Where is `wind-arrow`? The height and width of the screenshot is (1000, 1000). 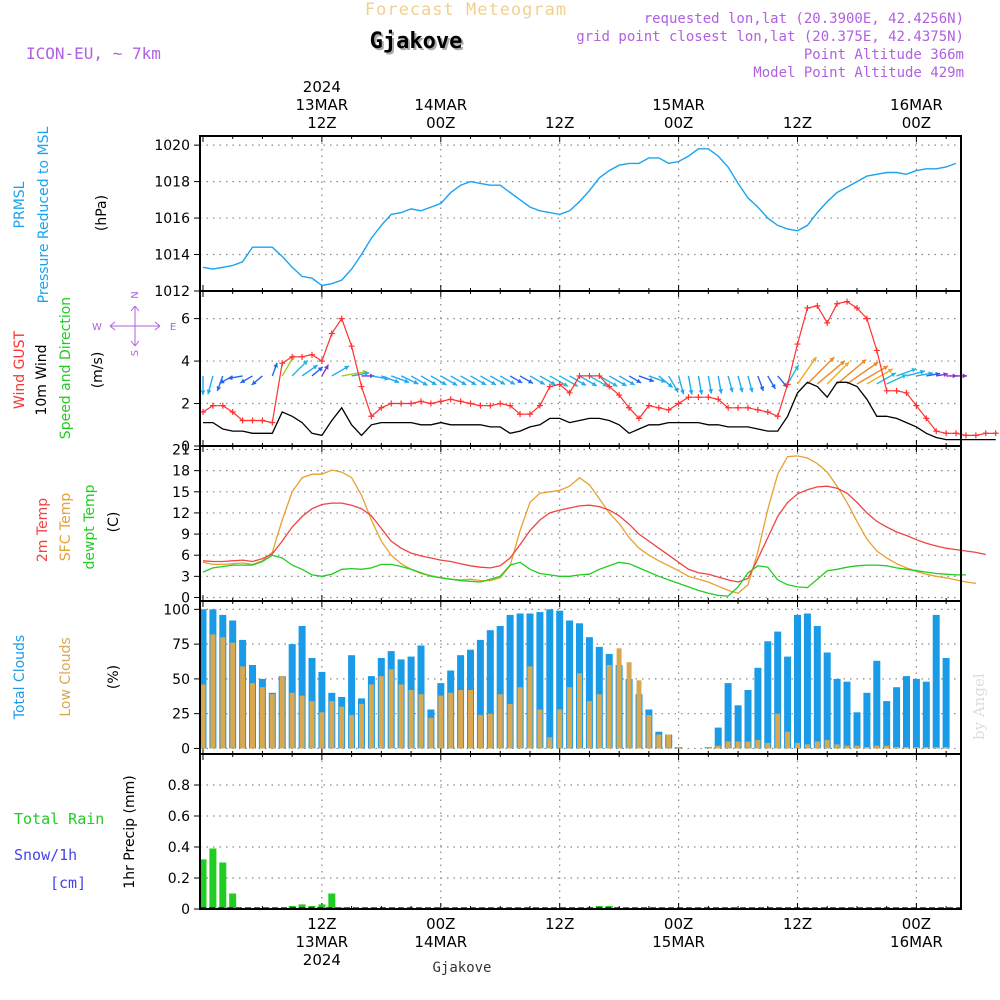 wind-arrow is located at coordinates (820, 370).